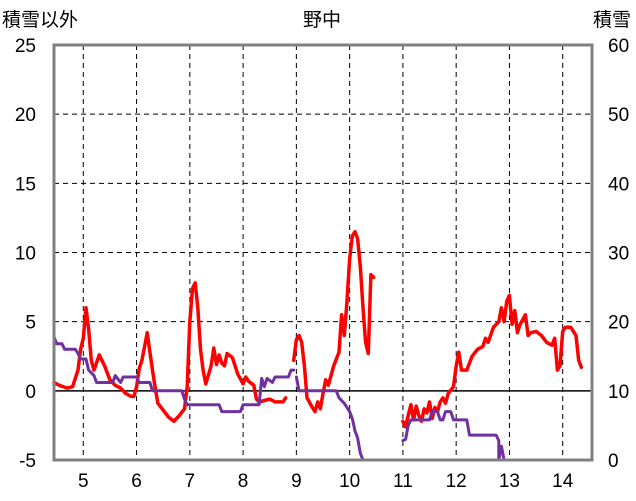 Image resolution: width=636 pixels, height=501 pixels. What do you see at coordinates (612, 20) in the screenshot?
I see `right-axis-label: 積雪` at bounding box center [612, 20].